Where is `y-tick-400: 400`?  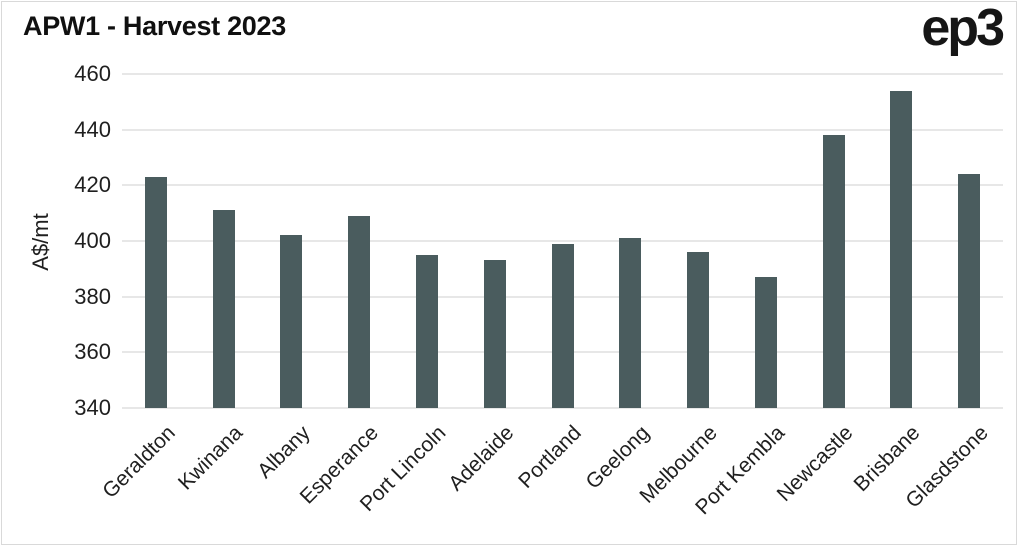
y-tick-400: 400 is located at coordinates (92, 240).